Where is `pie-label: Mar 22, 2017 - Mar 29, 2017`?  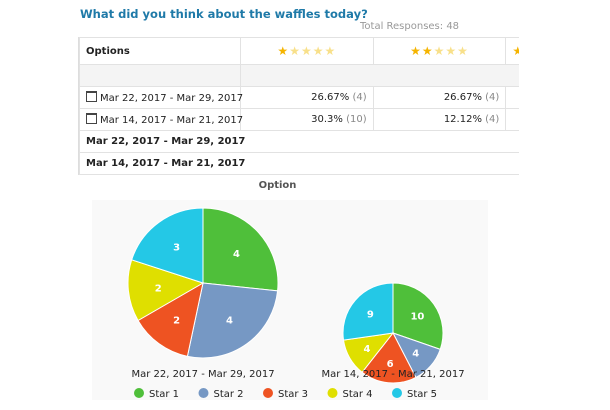
pie-label: Mar 22, 2017 - Mar 29, 2017 is located at coordinates (202, 374).